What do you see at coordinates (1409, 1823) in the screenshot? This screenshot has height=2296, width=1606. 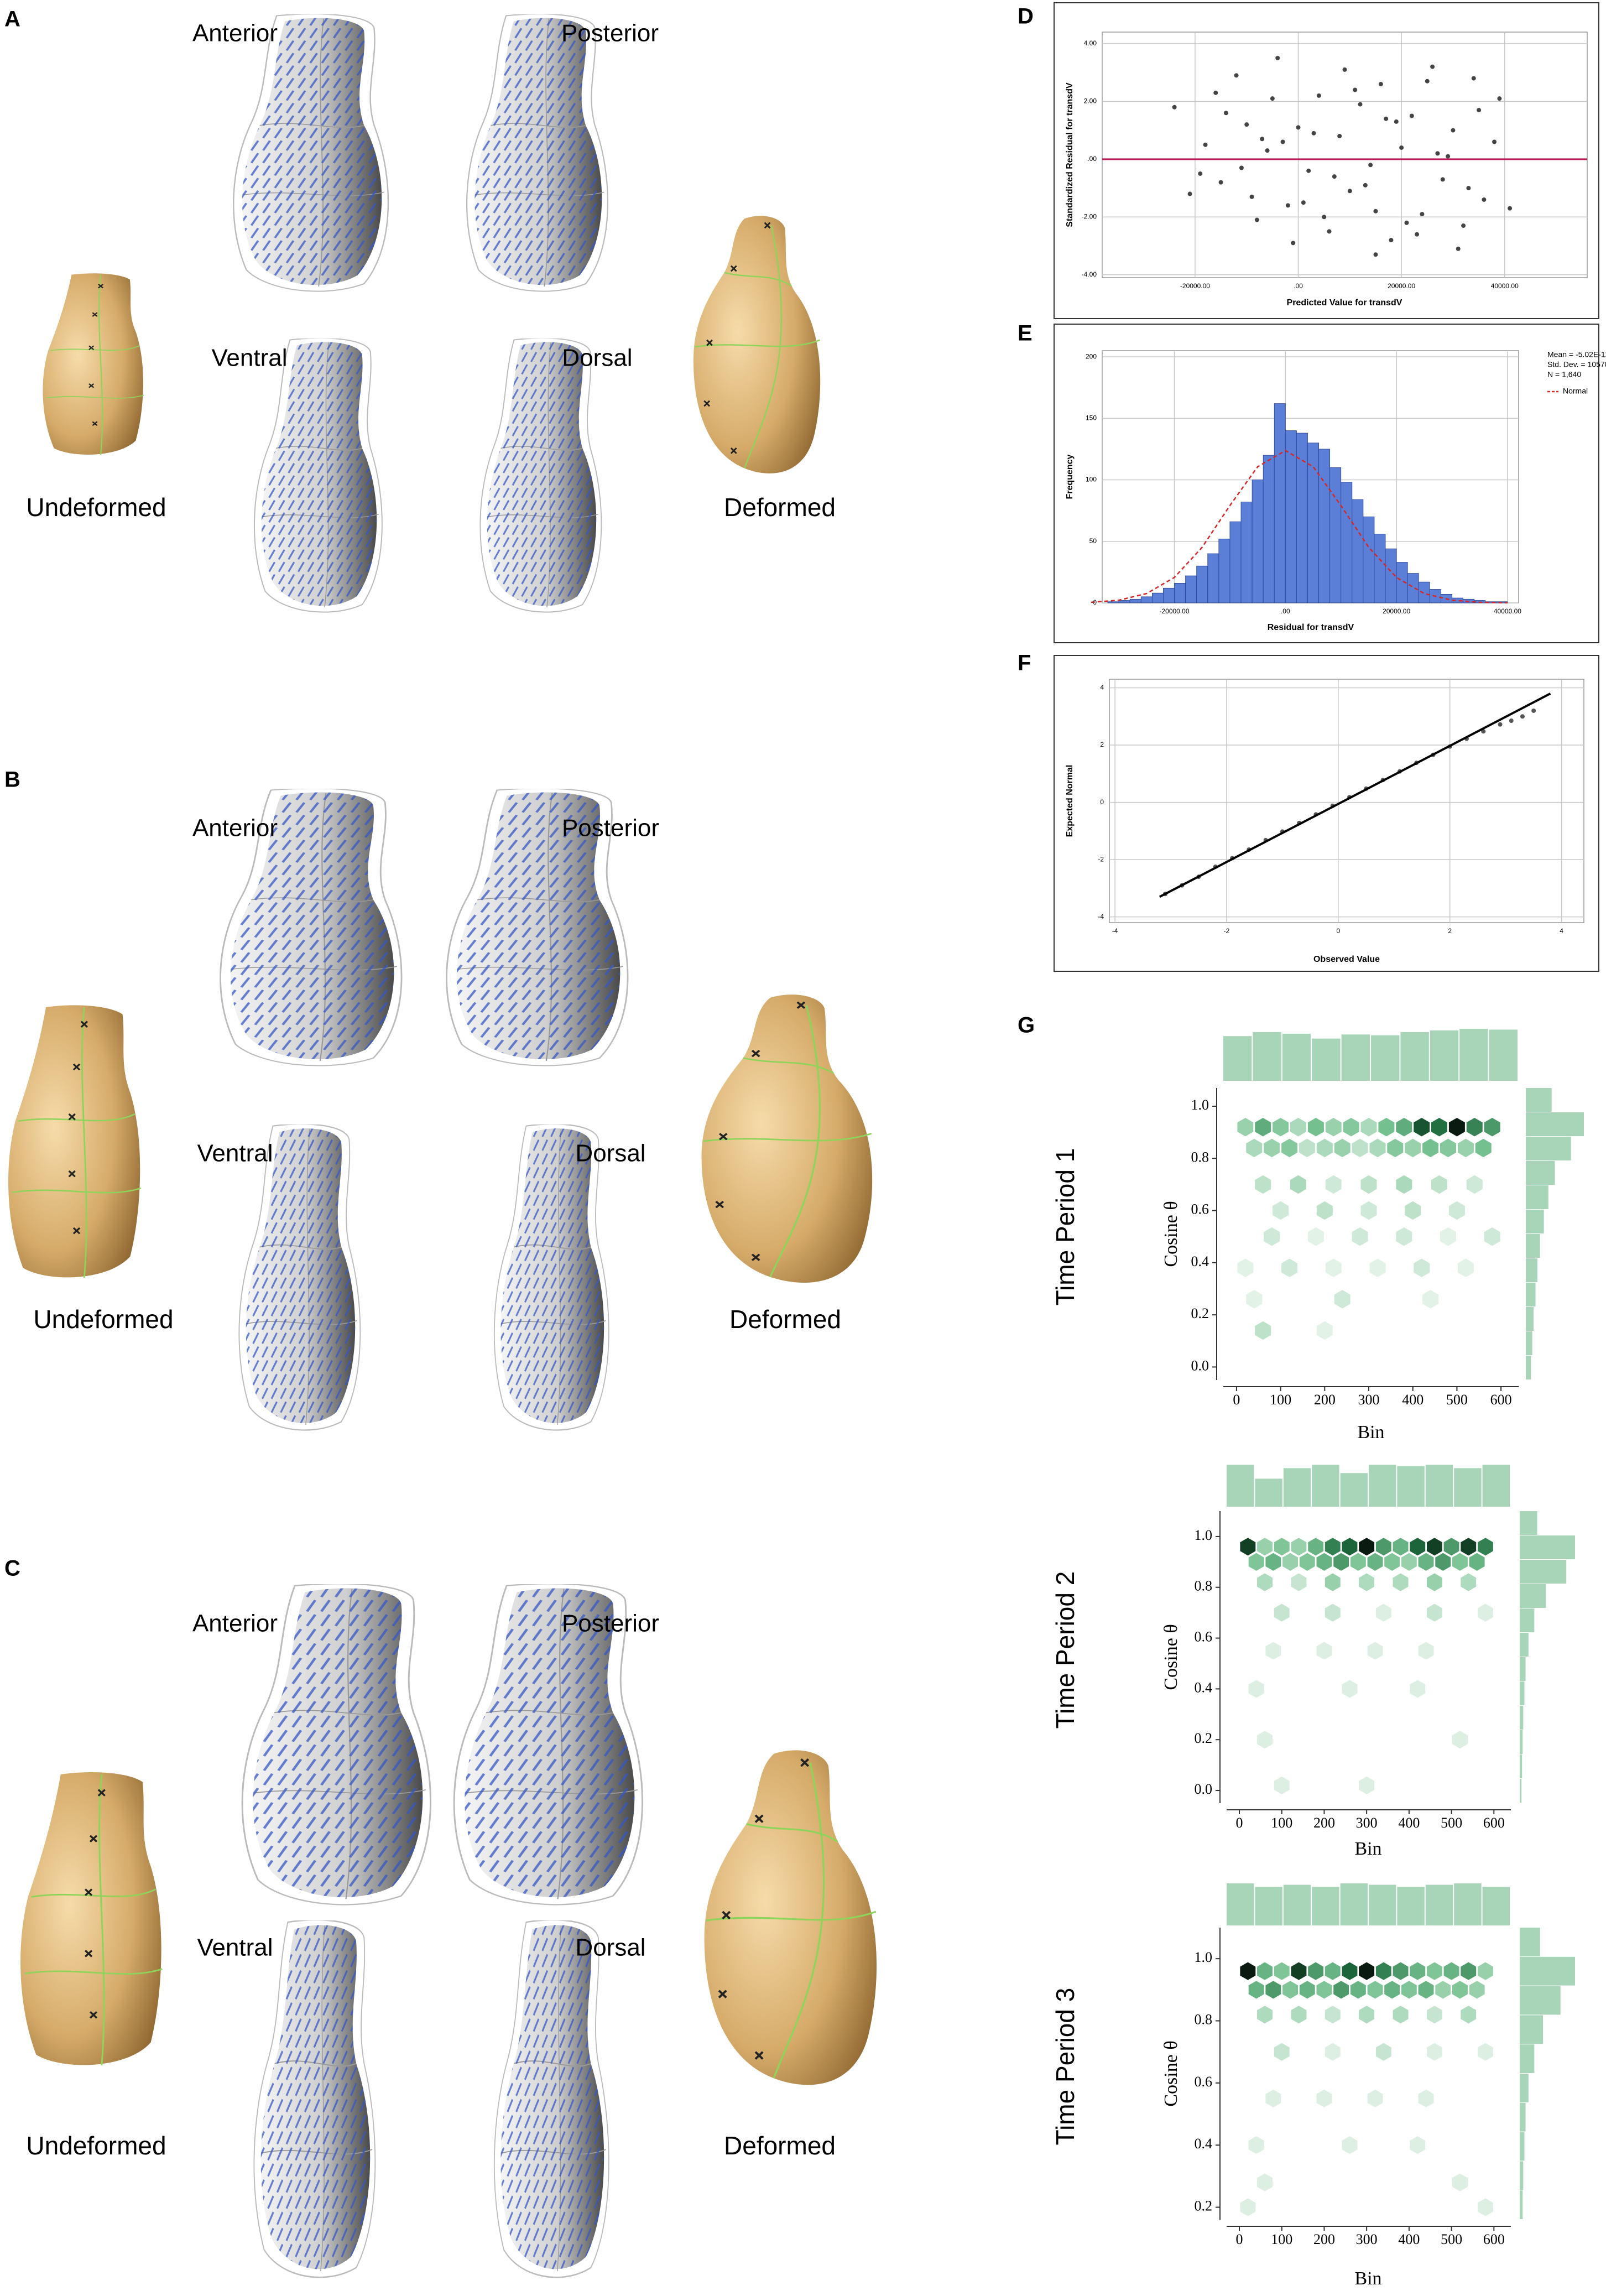 I see `x-tick-label: 400` at bounding box center [1409, 1823].